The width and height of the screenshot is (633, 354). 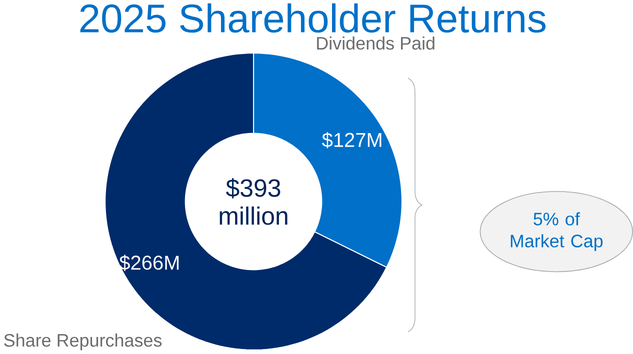 I want to click on slice-label: Dividends Paid, so click(x=375, y=43).